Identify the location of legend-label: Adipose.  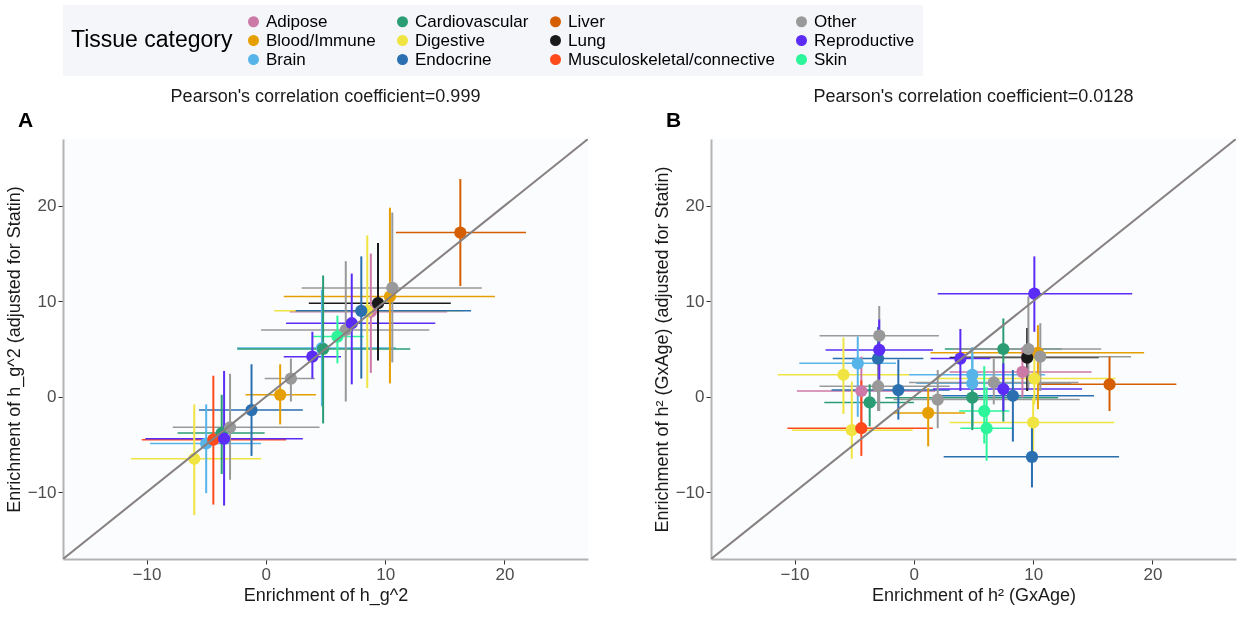
(297, 21).